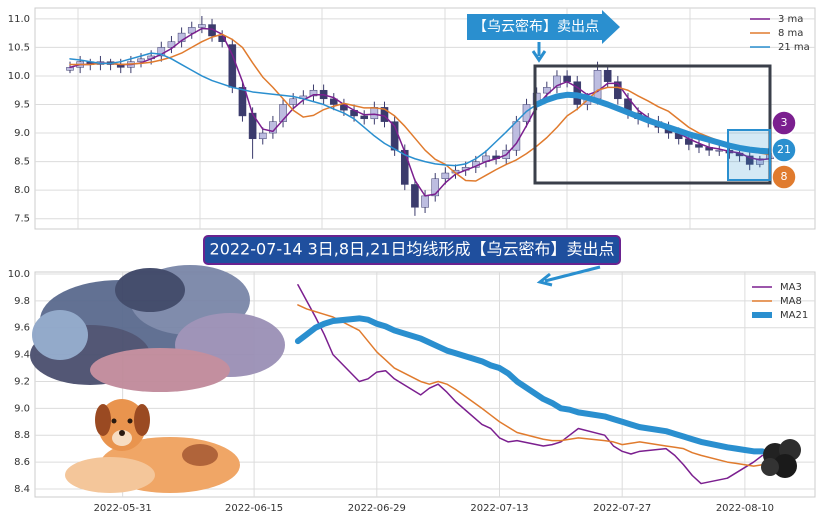 The height and width of the screenshot is (520, 822). What do you see at coordinates (22, 190) in the screenshot?
I see `y-tick-label: 8.0` at bounding box center [22, 190].